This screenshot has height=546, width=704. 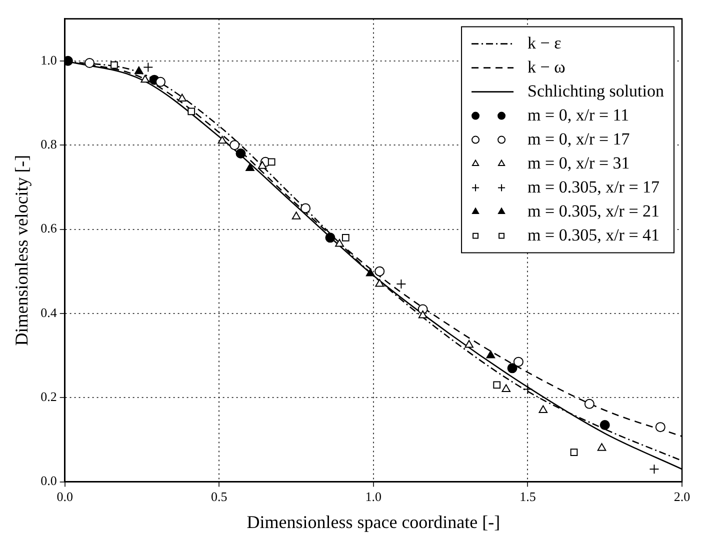 I want to click on y-axis-title: Dimensionless velocity [-], so click(x=22, y=250).